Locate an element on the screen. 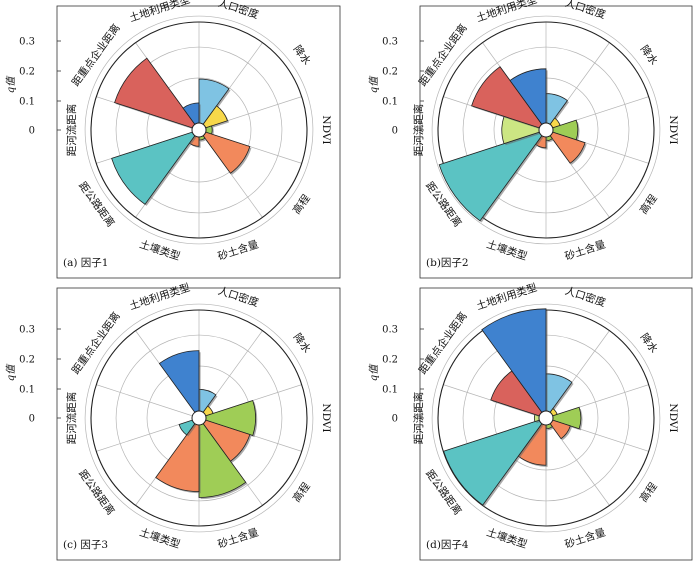  panel-label: (c) 因子3 is located at coordinates (85, 545).